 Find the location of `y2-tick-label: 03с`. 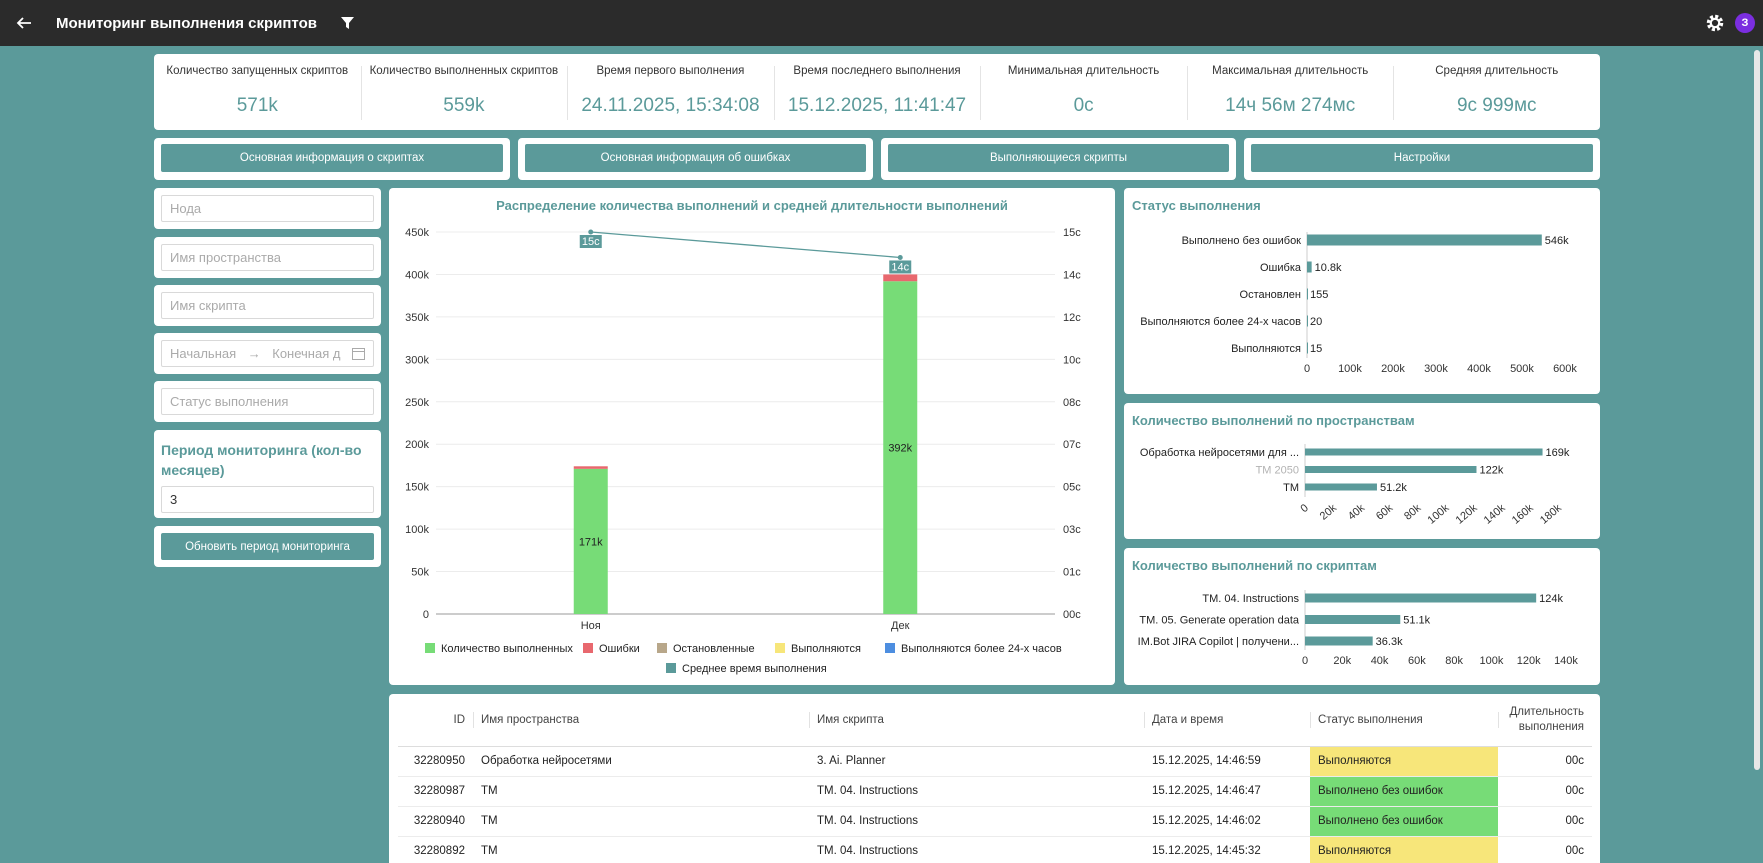

y2-tick-label: 03с is located at coordinates (1072, 530).